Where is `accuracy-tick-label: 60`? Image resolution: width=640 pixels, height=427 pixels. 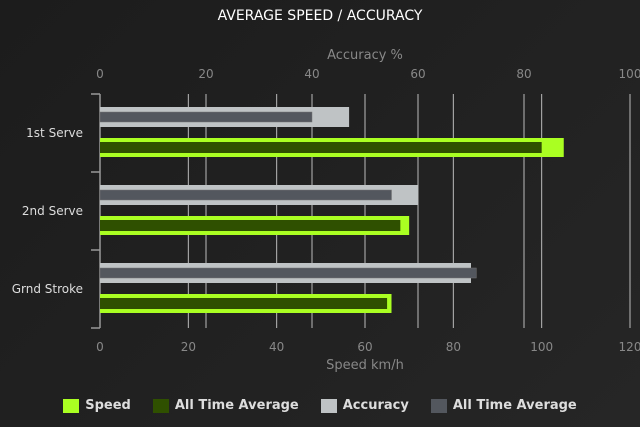
accuracy-tick-label: 60 is located at coordinates (417, 74).